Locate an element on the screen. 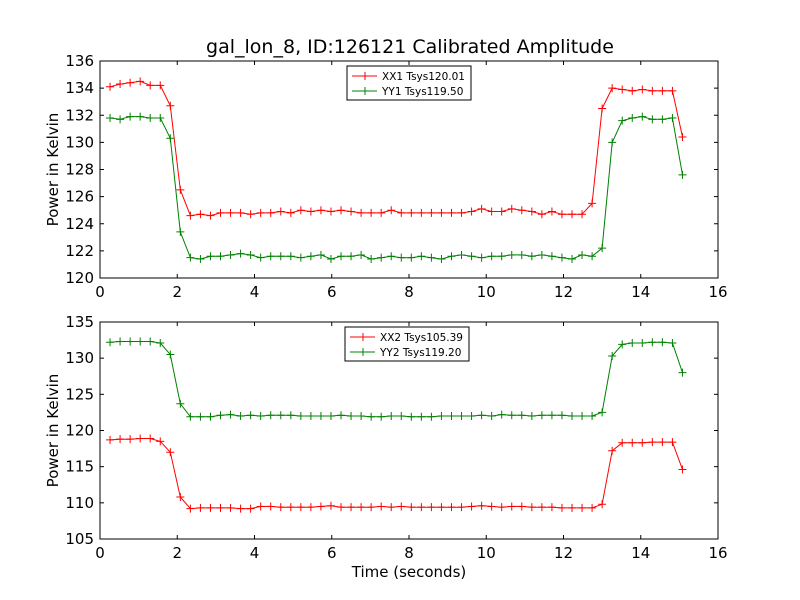  x-tick-label: 2 is located at coordinates (177, 292).